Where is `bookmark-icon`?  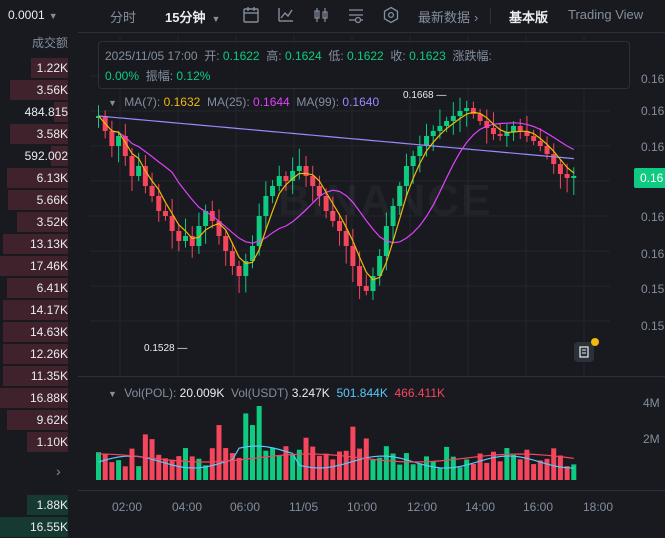
bookmark-icon is located at coordinates (584, 352).